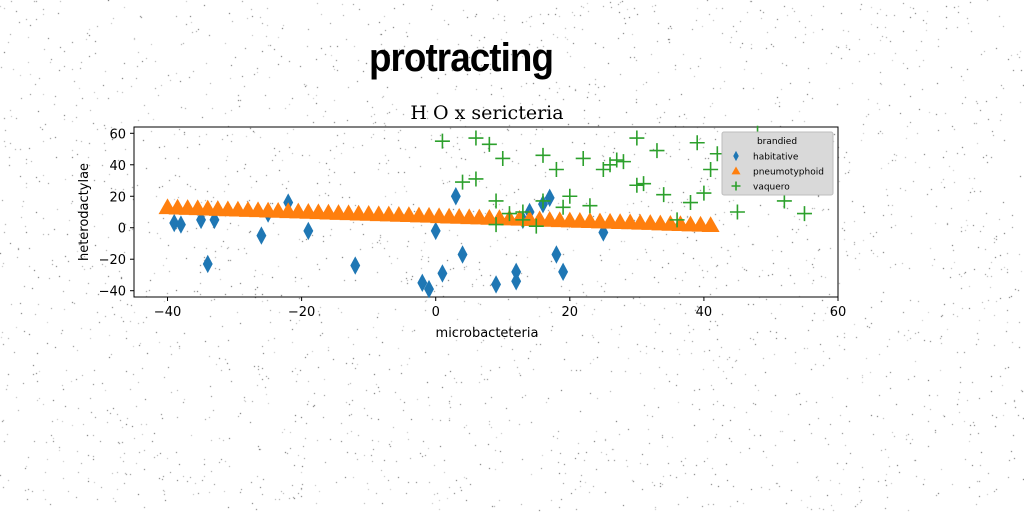  I want to click on legend-label: pneumotyphoid, so click(788, 173).